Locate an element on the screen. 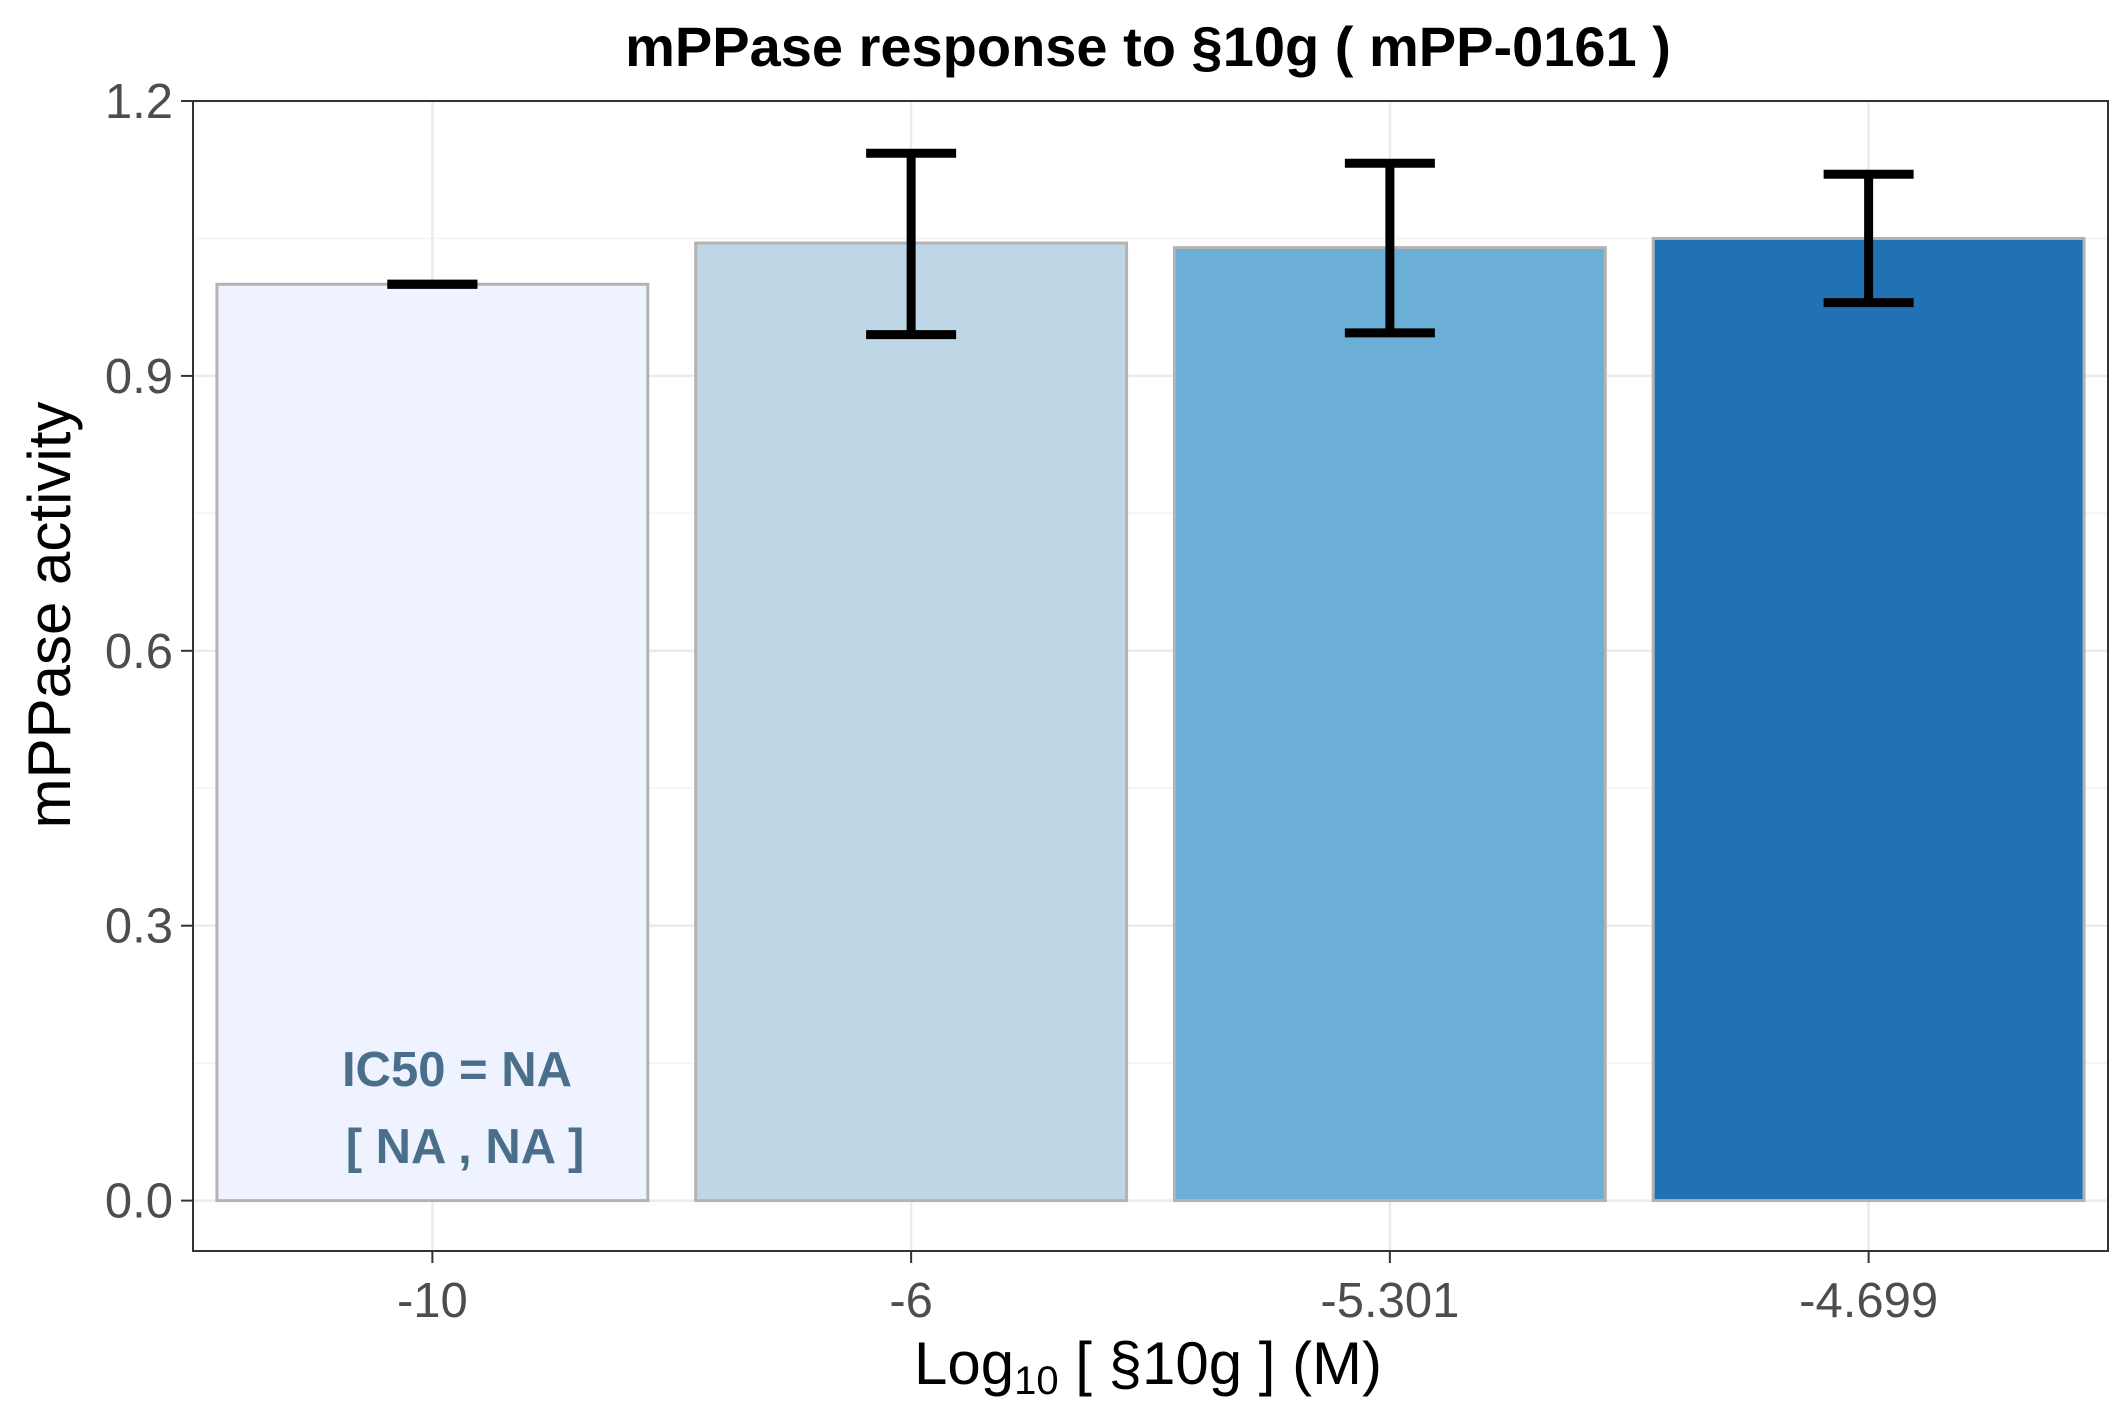 This screenshot has width=2121, height=1425. x-axis-title-suffix: [ §10g ] (M) is located at coordinates (1220, 1363).